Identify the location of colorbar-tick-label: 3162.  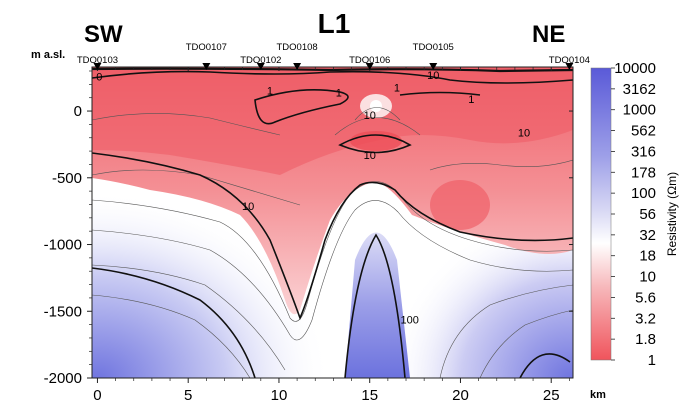
(639, 89).